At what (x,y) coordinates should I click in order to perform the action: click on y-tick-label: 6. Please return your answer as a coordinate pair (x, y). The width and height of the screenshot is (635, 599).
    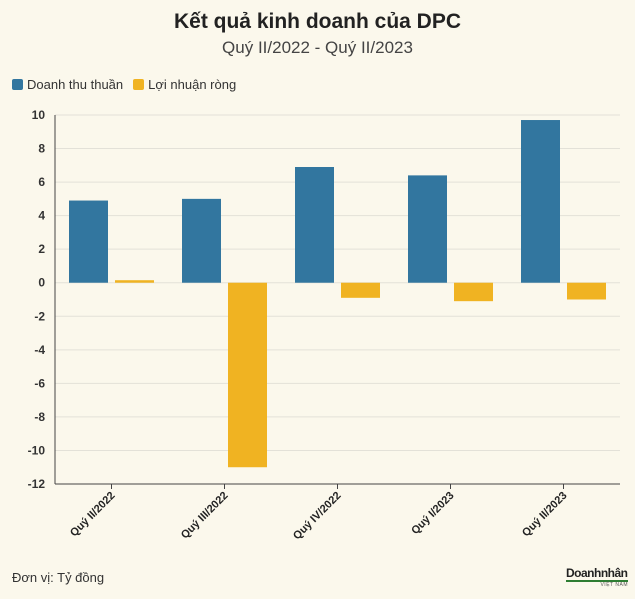
    Looking at the image, I should click on (41, 182).